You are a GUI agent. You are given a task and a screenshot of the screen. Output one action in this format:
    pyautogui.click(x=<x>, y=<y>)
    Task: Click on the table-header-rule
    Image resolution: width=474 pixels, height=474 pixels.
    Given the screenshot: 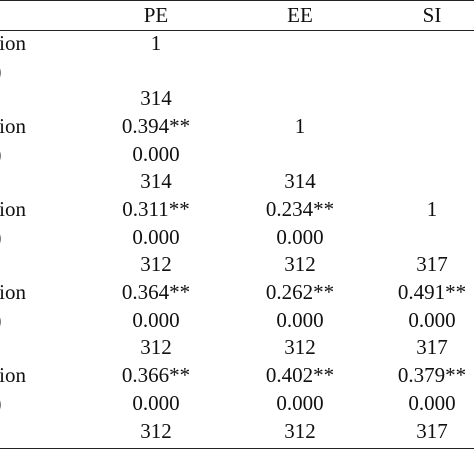 What is the action you would take?
    pyautogui.click(x=237, y=30)
    